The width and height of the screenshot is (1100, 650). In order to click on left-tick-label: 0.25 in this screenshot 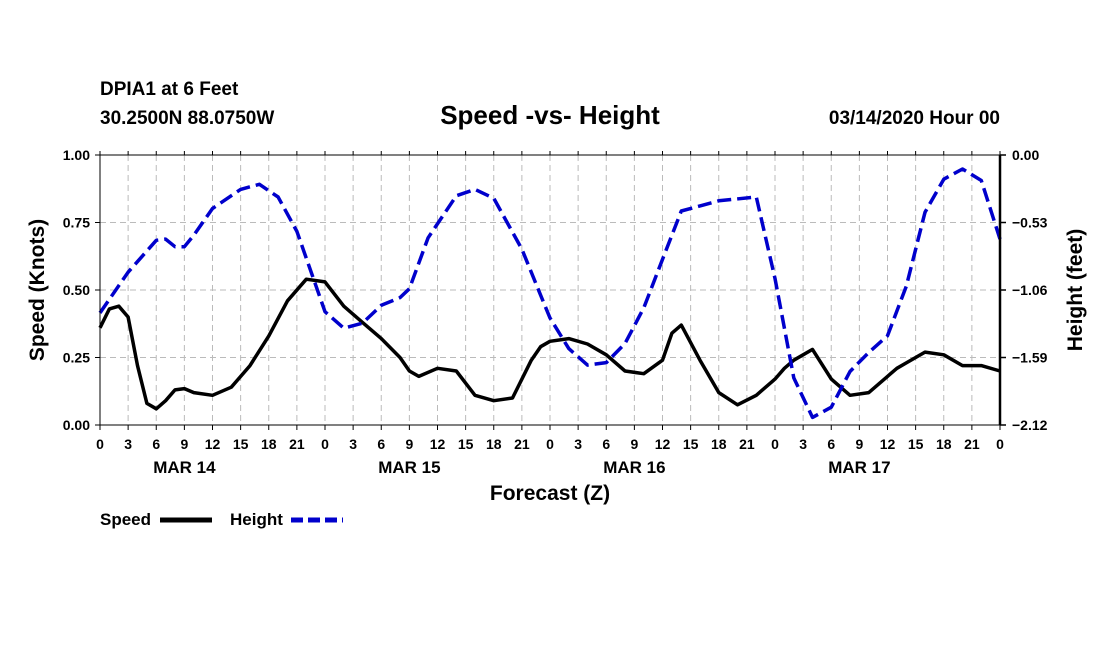, I will do `click(76, 358)`.